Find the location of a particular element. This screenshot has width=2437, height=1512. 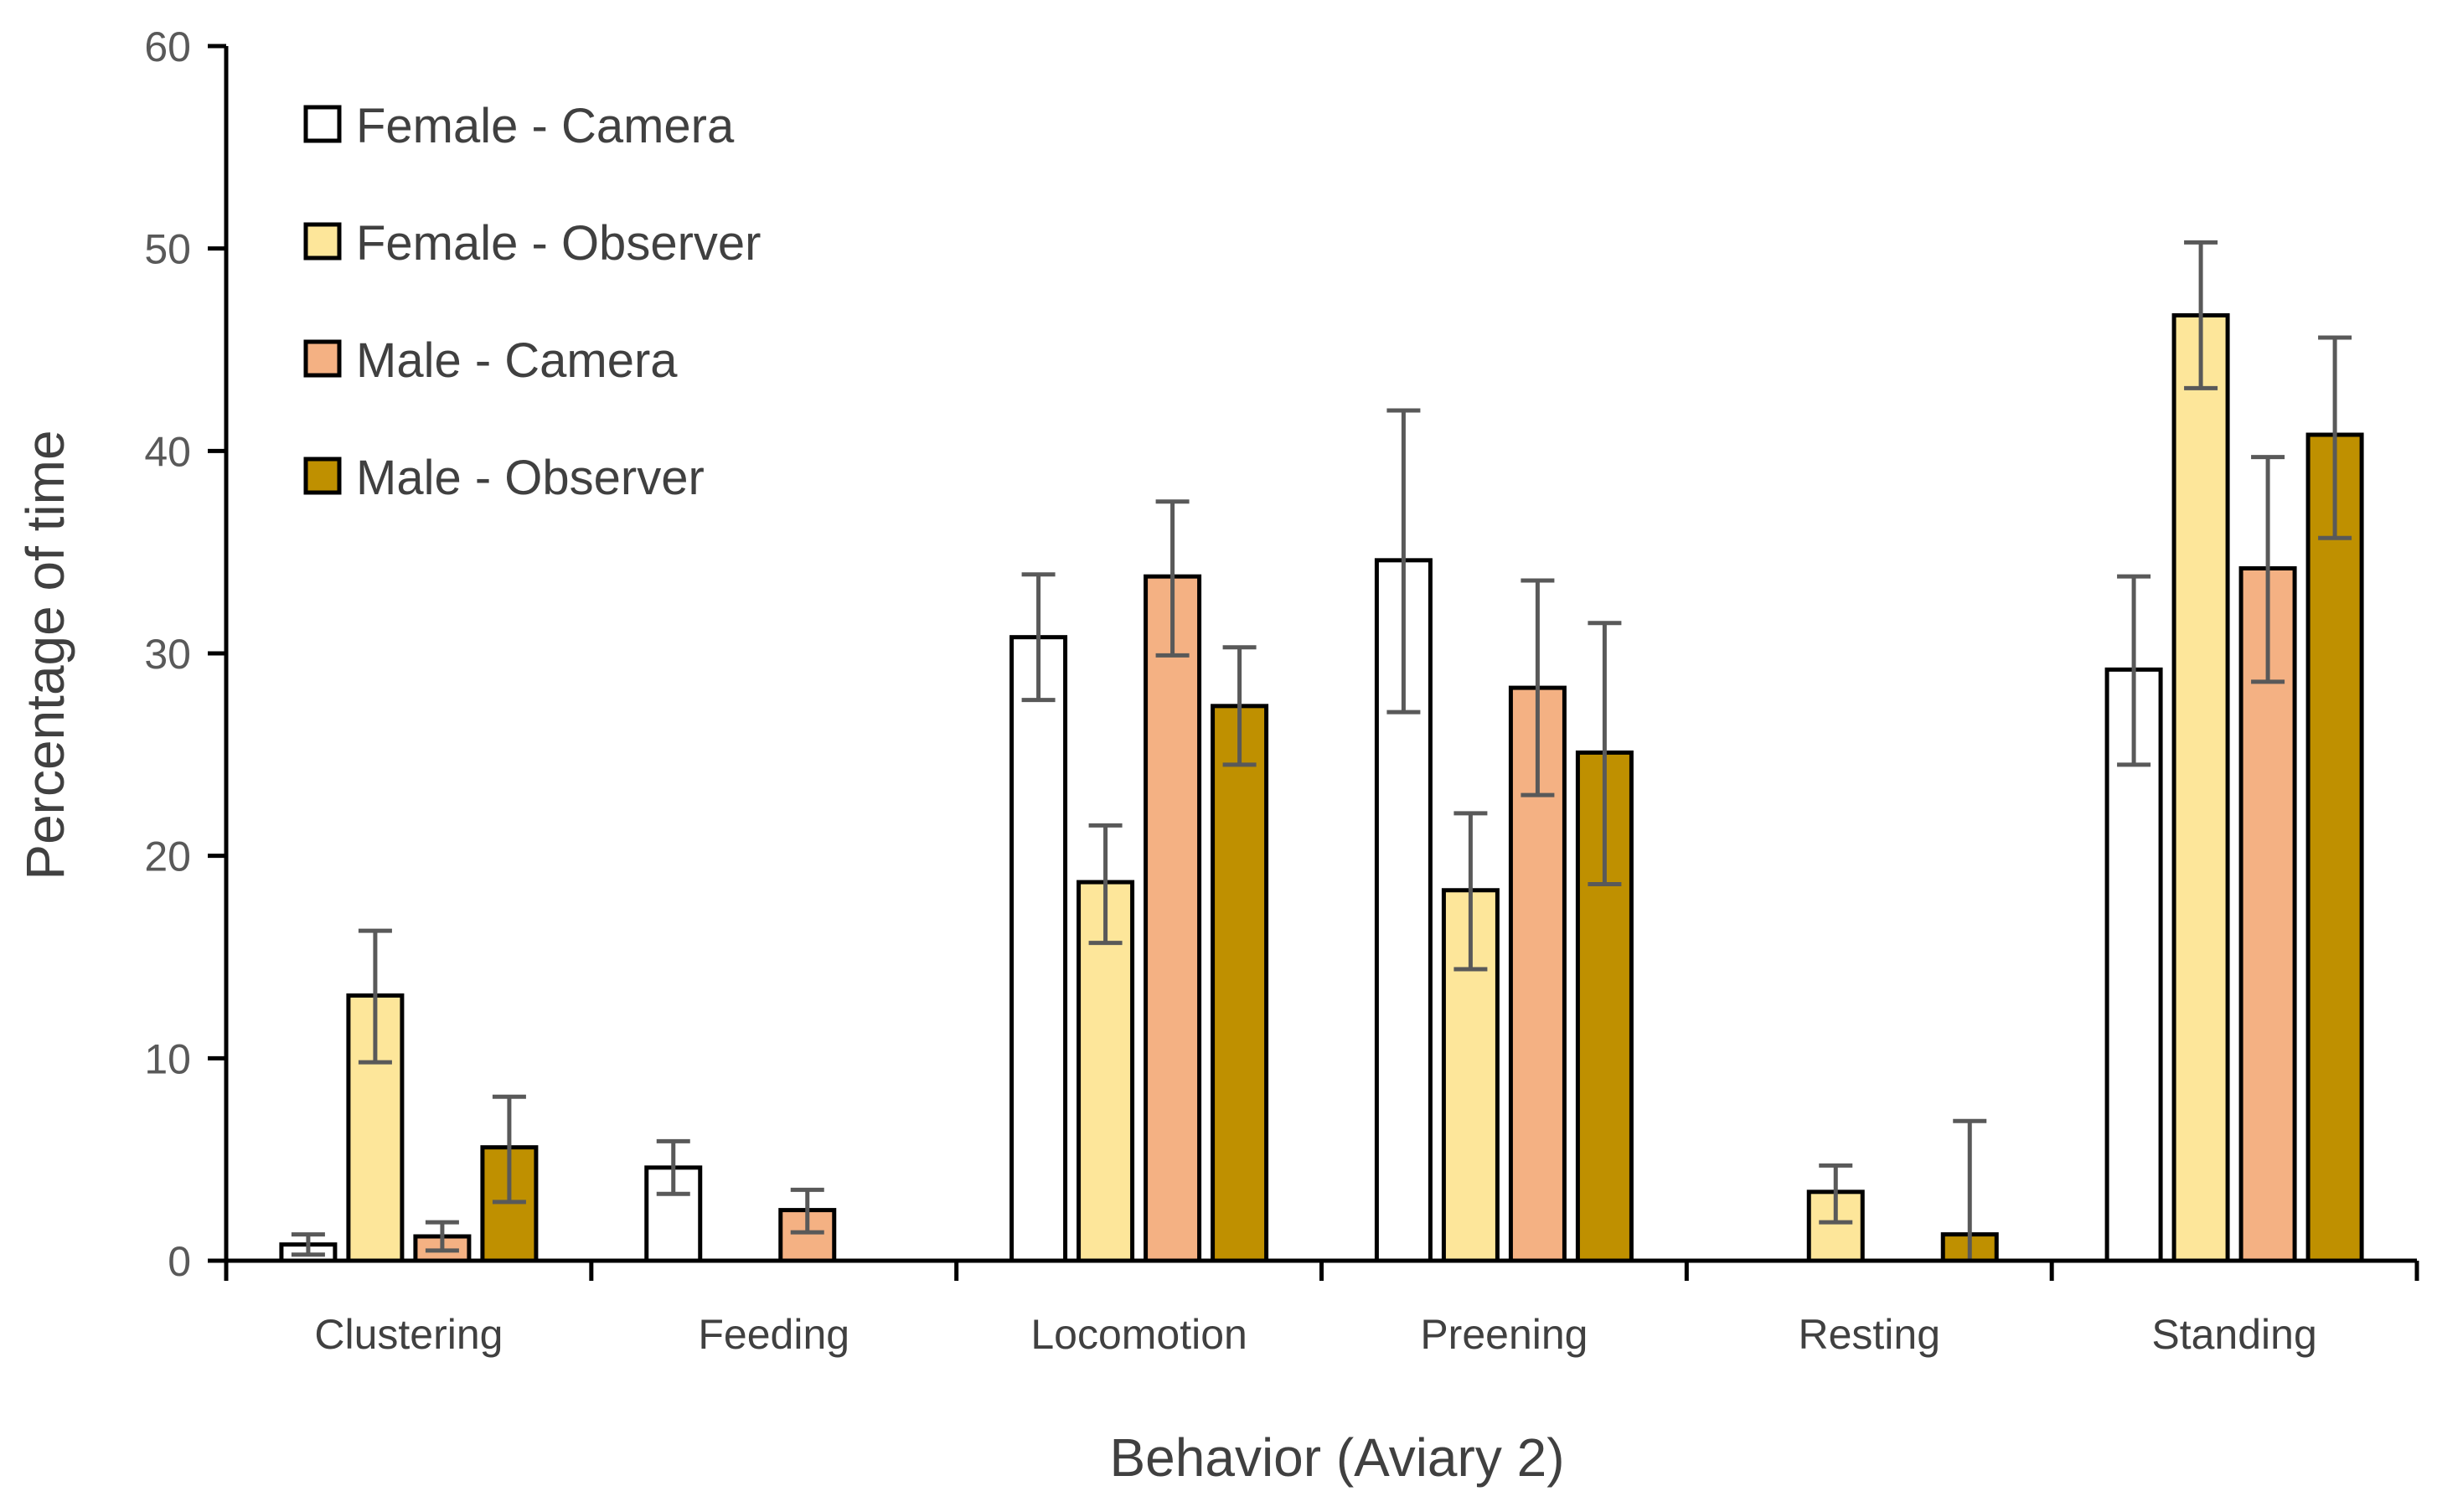

y-tick-label-60: 60 is located at coordinates (167, 46).